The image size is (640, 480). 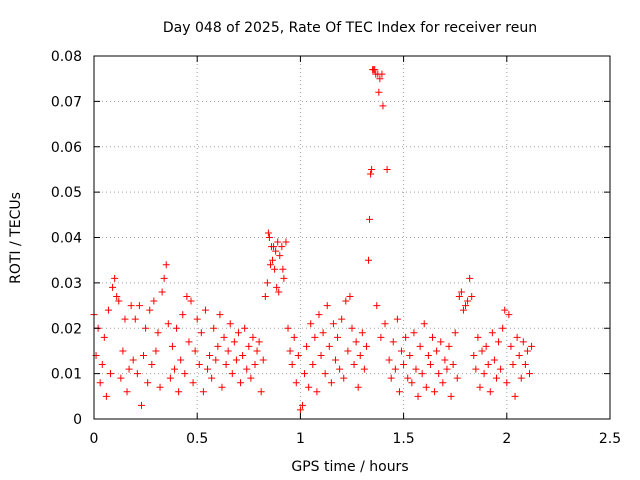 I want to click on y-tick-label: 0.04, so click(x=66, y=239).